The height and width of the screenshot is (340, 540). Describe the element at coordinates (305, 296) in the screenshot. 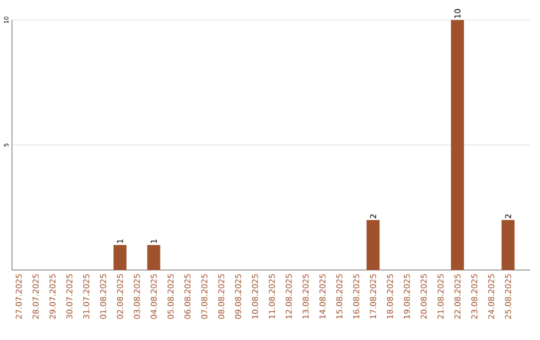

I see `x-tick-label: 13.08.2025` at that location.